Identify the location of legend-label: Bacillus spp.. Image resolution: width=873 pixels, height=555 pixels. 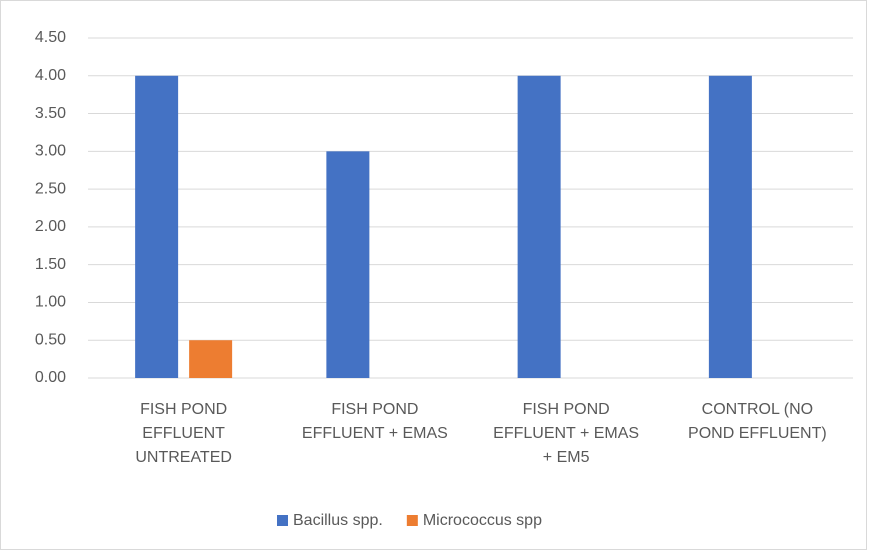
(338, 520).